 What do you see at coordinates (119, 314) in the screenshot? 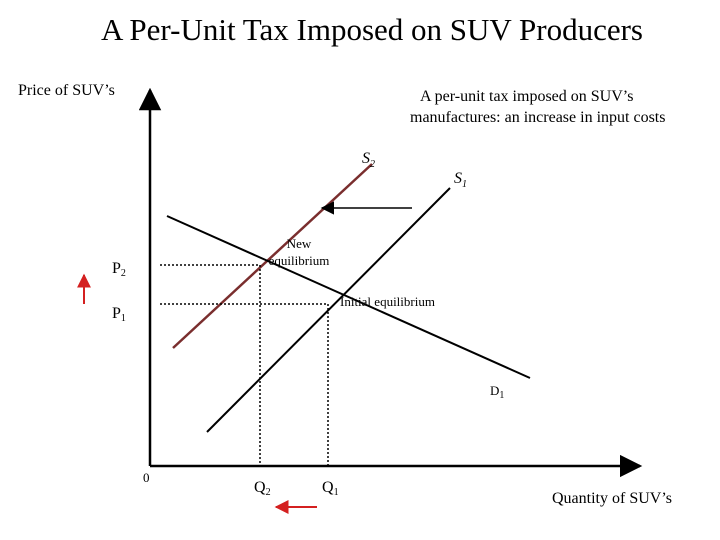
I see `p1-label: P1` at bounding box center [119, 314].